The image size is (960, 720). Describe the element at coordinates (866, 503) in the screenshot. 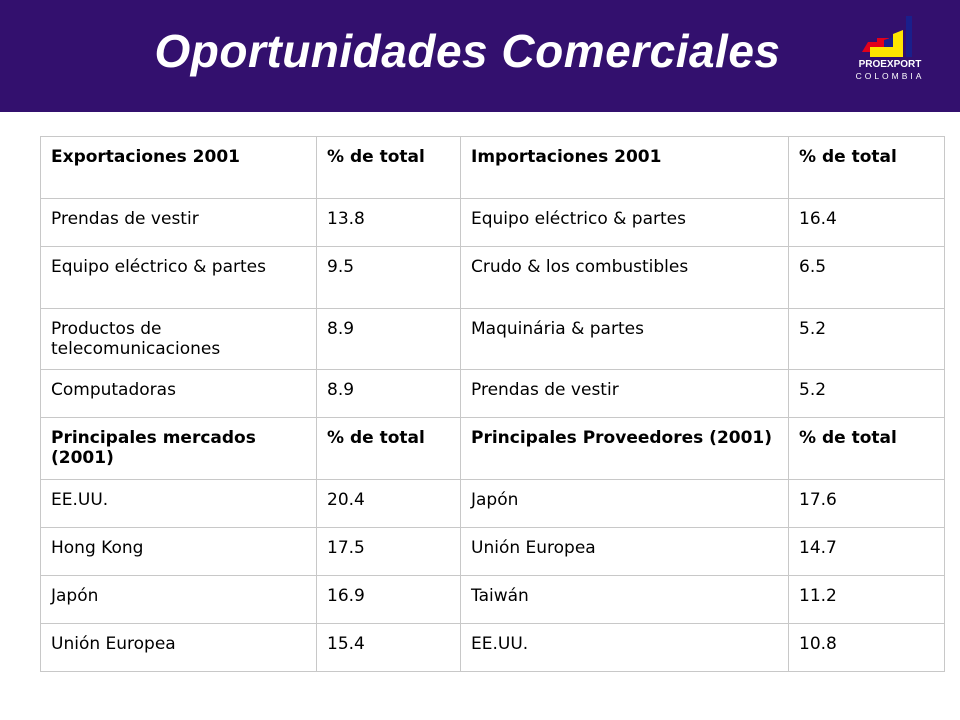

I see `table-cell: 17.6` at that location.